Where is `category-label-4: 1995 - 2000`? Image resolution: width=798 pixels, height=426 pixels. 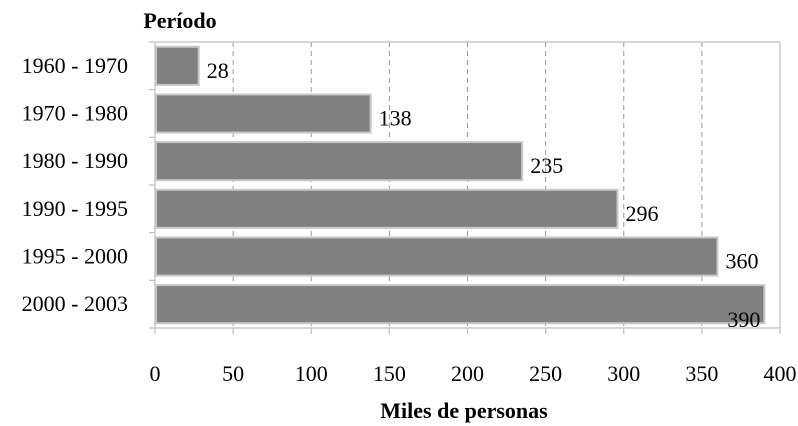 category-label-4: 1995 - 2000 is located at coordinates (75, 256).